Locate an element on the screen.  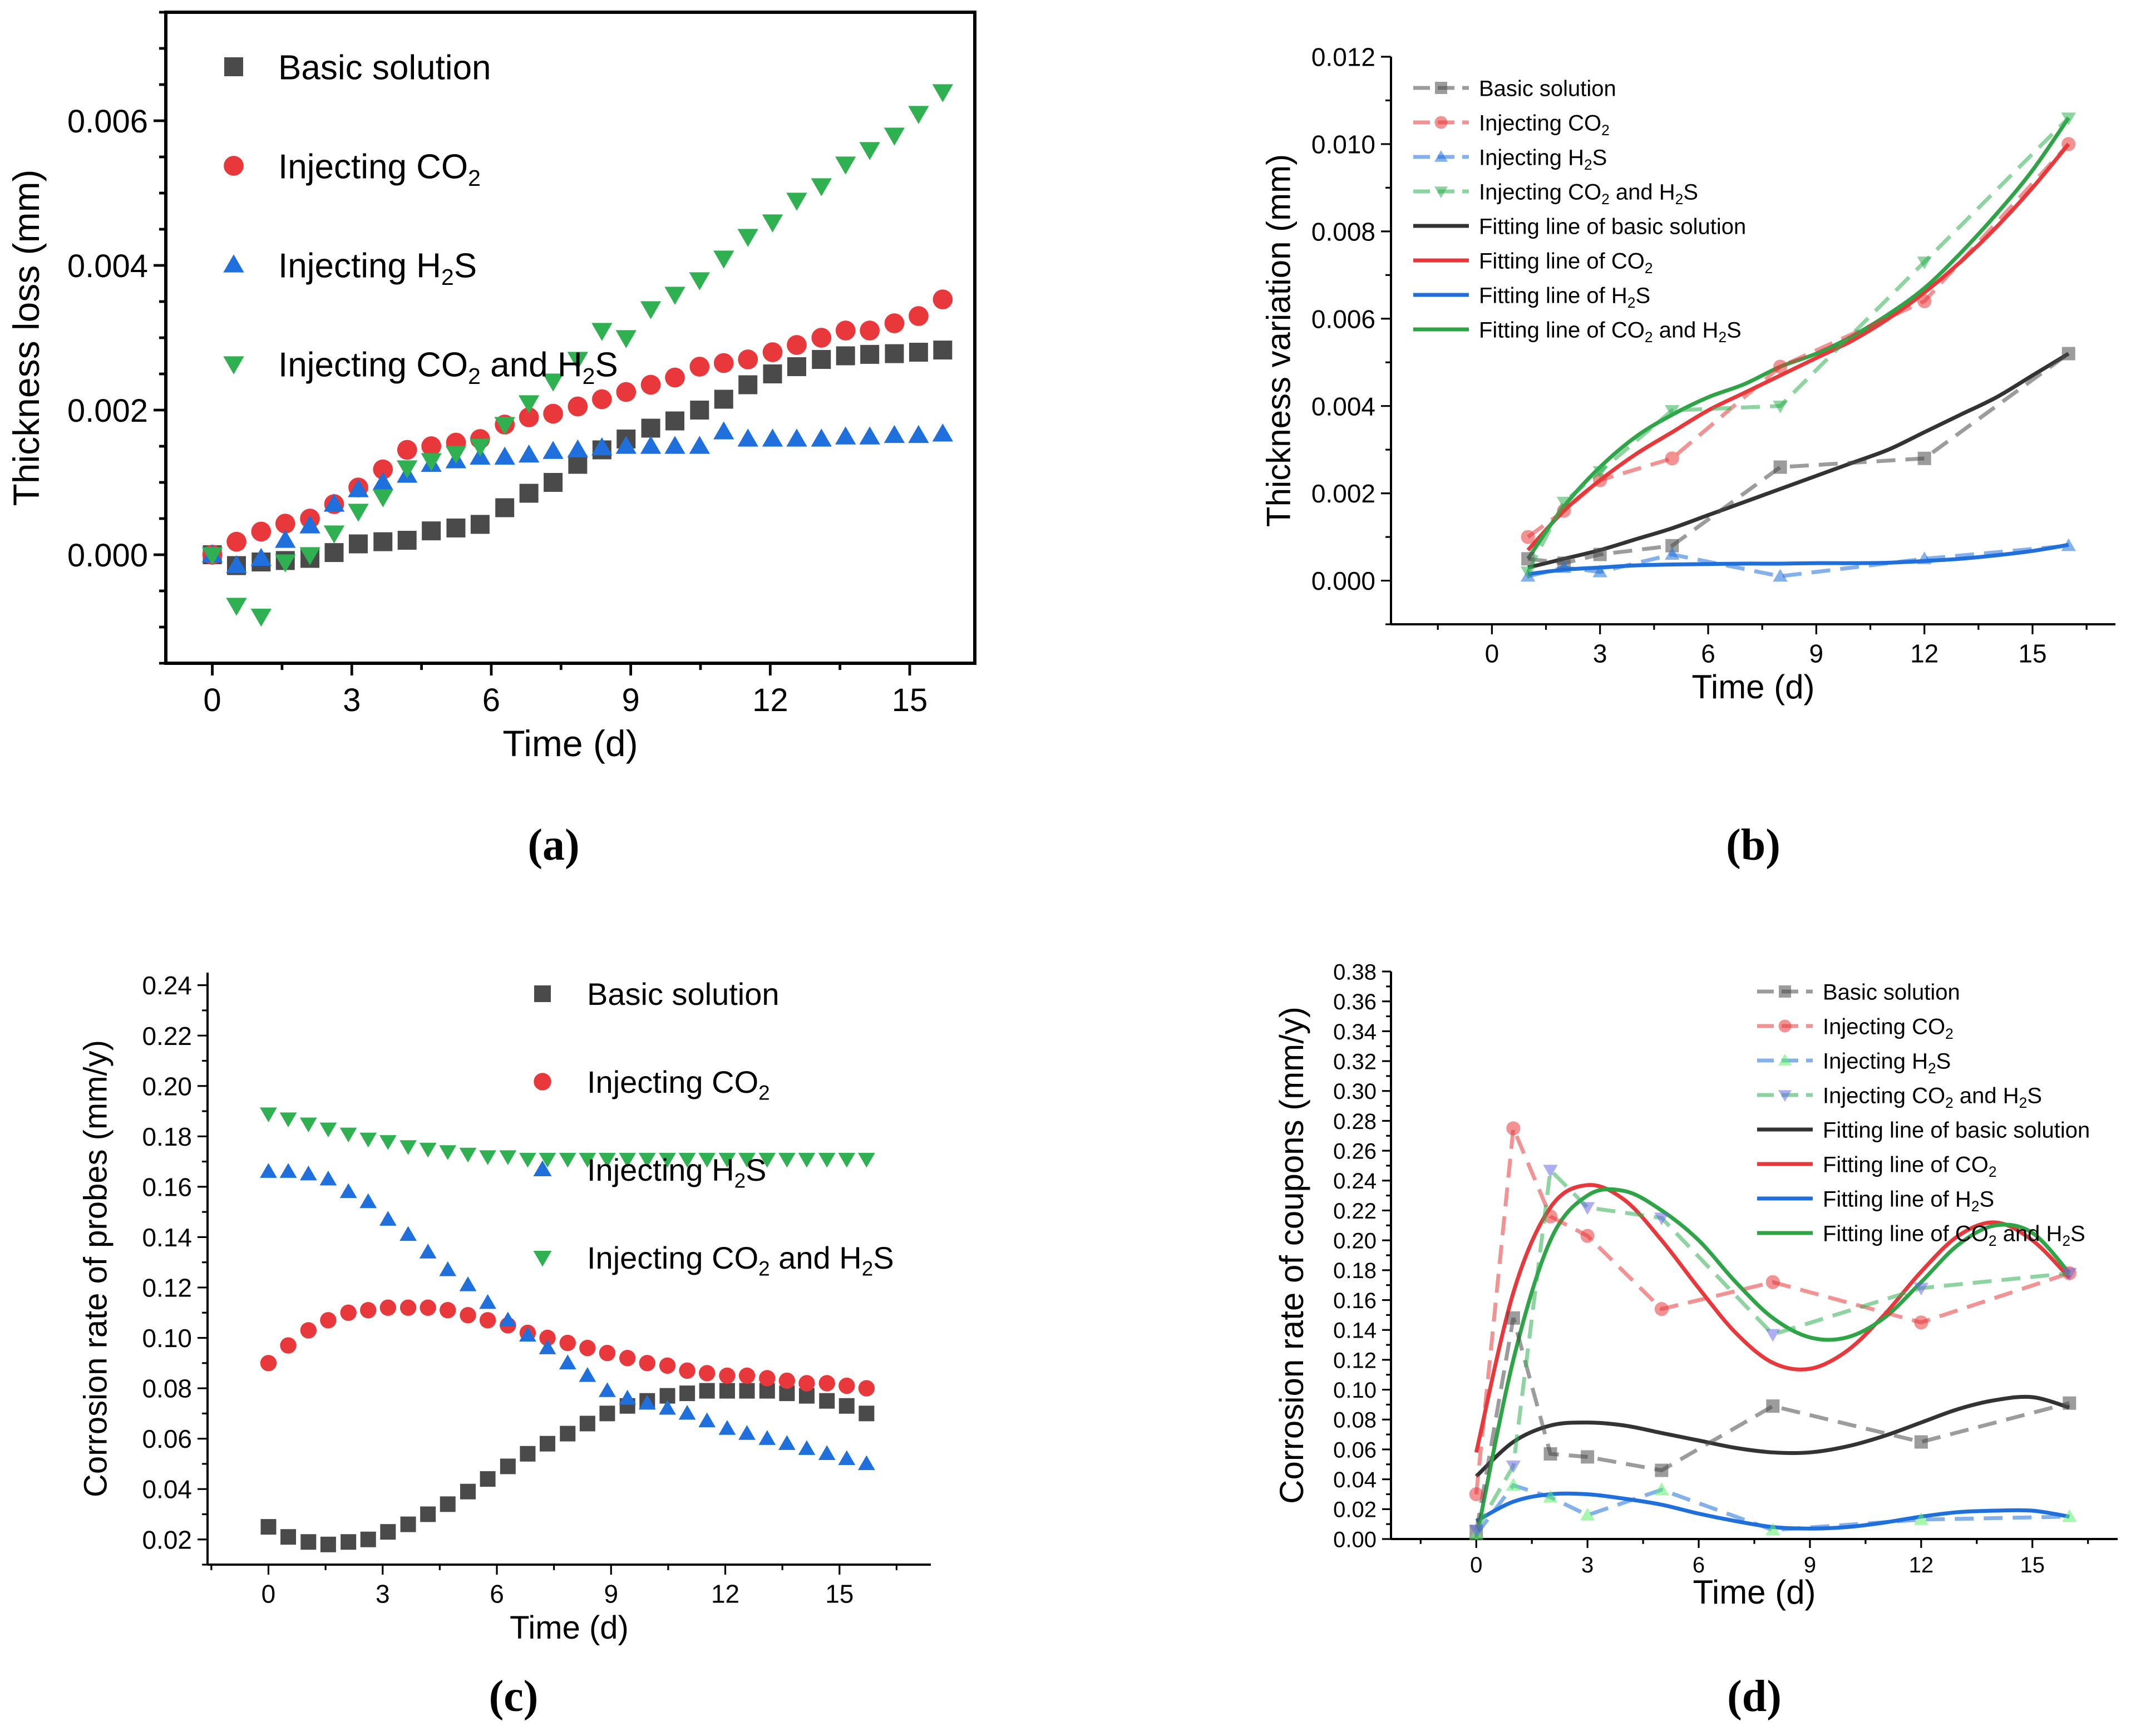
legend-basic-label: Basic solution is located at coordinates (1547, 88).